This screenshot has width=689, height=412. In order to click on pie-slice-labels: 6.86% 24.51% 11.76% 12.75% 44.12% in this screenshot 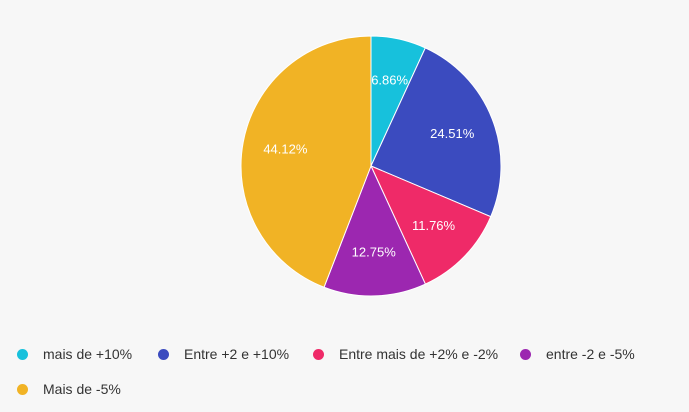, I will do `click(368, 165)`.